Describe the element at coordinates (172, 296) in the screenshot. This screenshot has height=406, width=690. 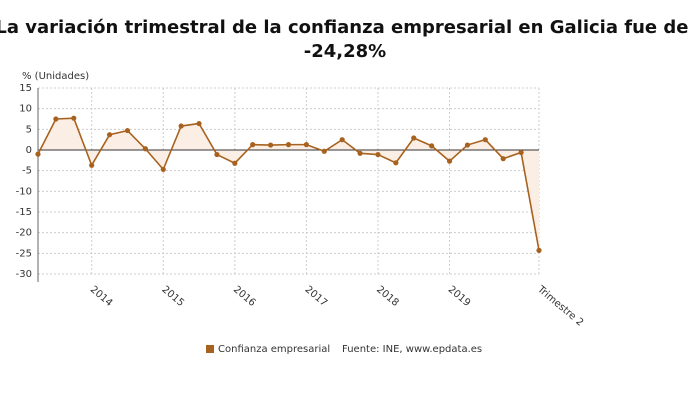
I see `x-tick-label: 2015` at that location.